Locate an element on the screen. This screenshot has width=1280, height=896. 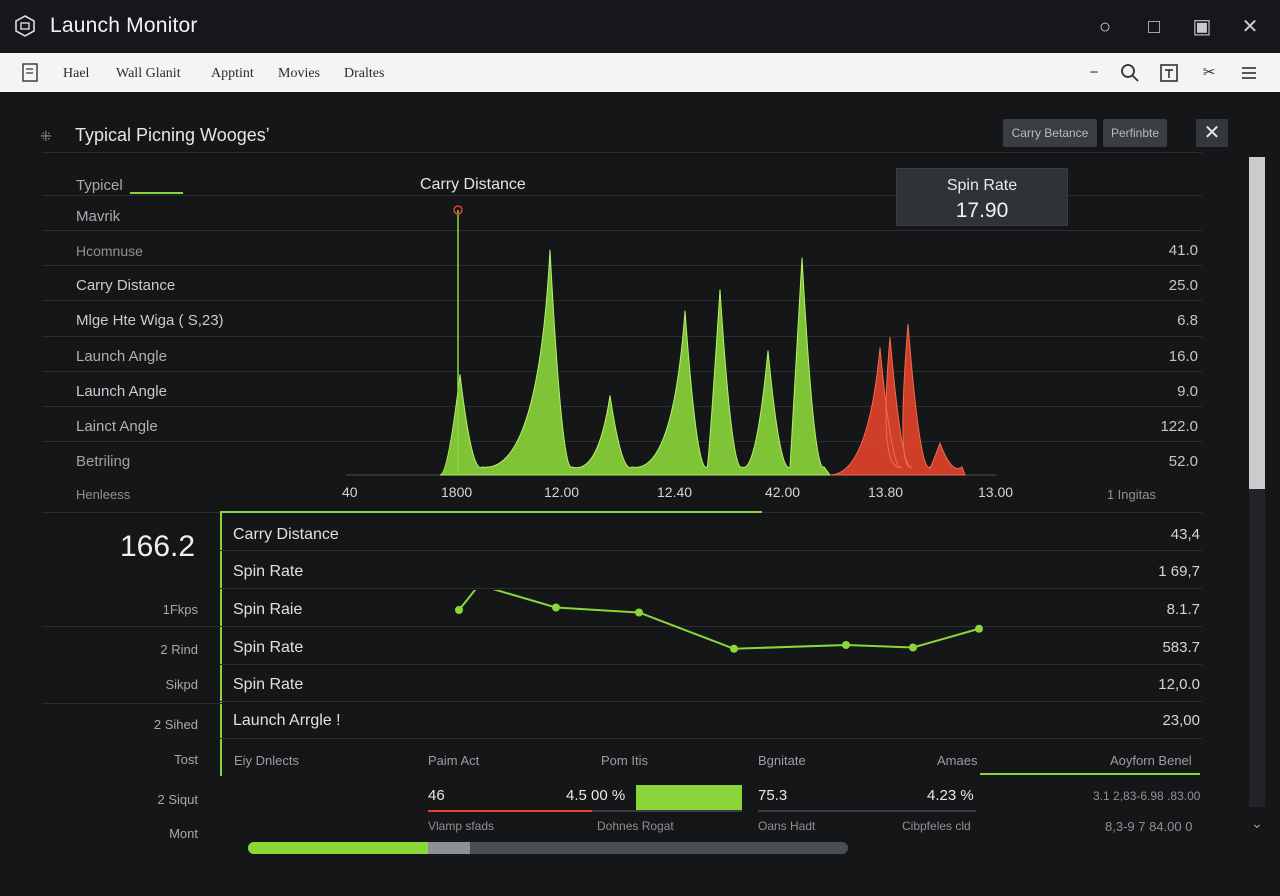
x-tick-label: 13.80 is located at coordinates (886, 492).